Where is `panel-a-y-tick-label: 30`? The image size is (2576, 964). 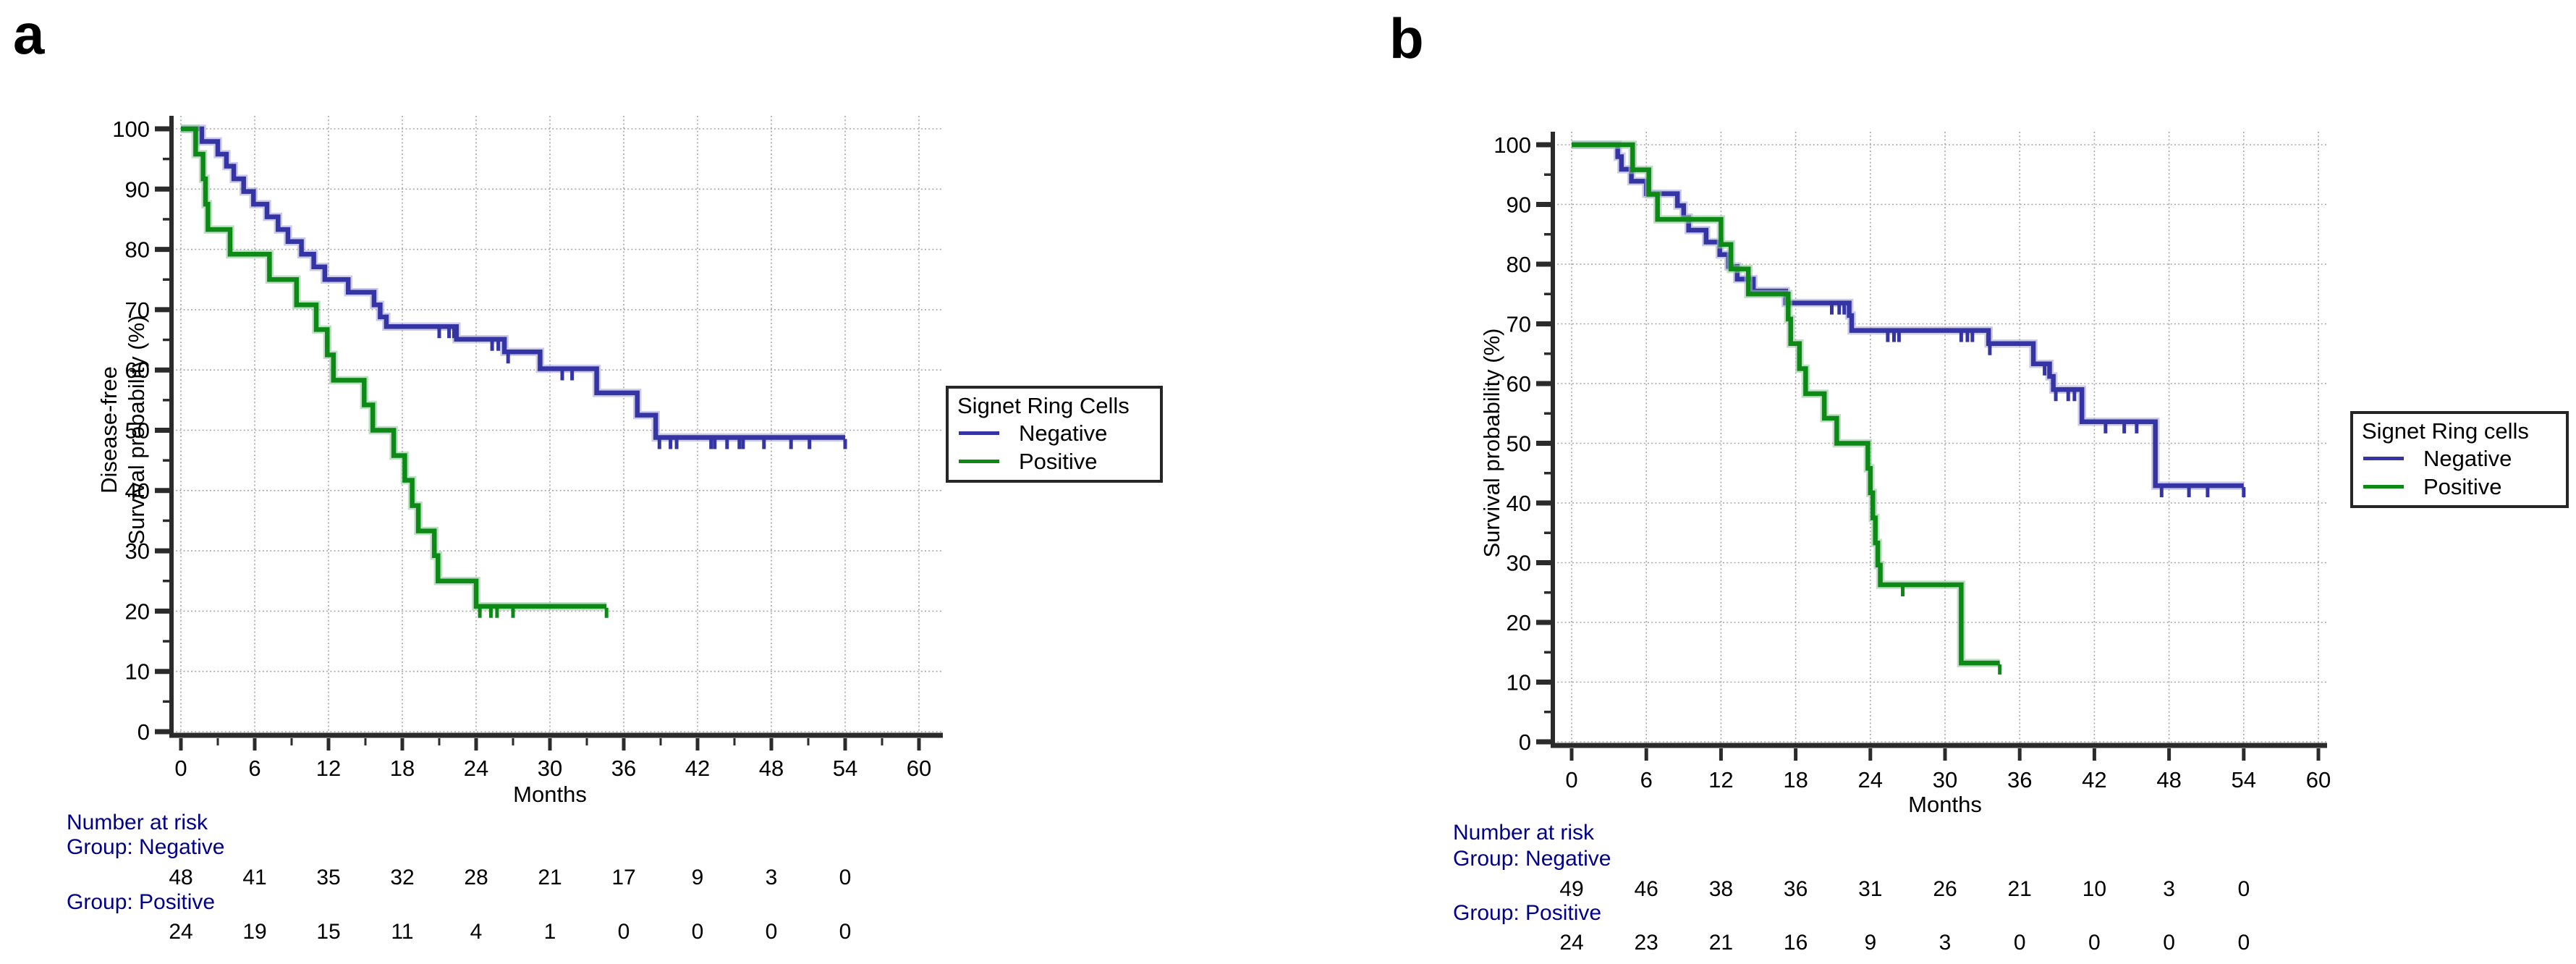 panel-a-y-tick-label: 30 is located at coordinates (137, 551).